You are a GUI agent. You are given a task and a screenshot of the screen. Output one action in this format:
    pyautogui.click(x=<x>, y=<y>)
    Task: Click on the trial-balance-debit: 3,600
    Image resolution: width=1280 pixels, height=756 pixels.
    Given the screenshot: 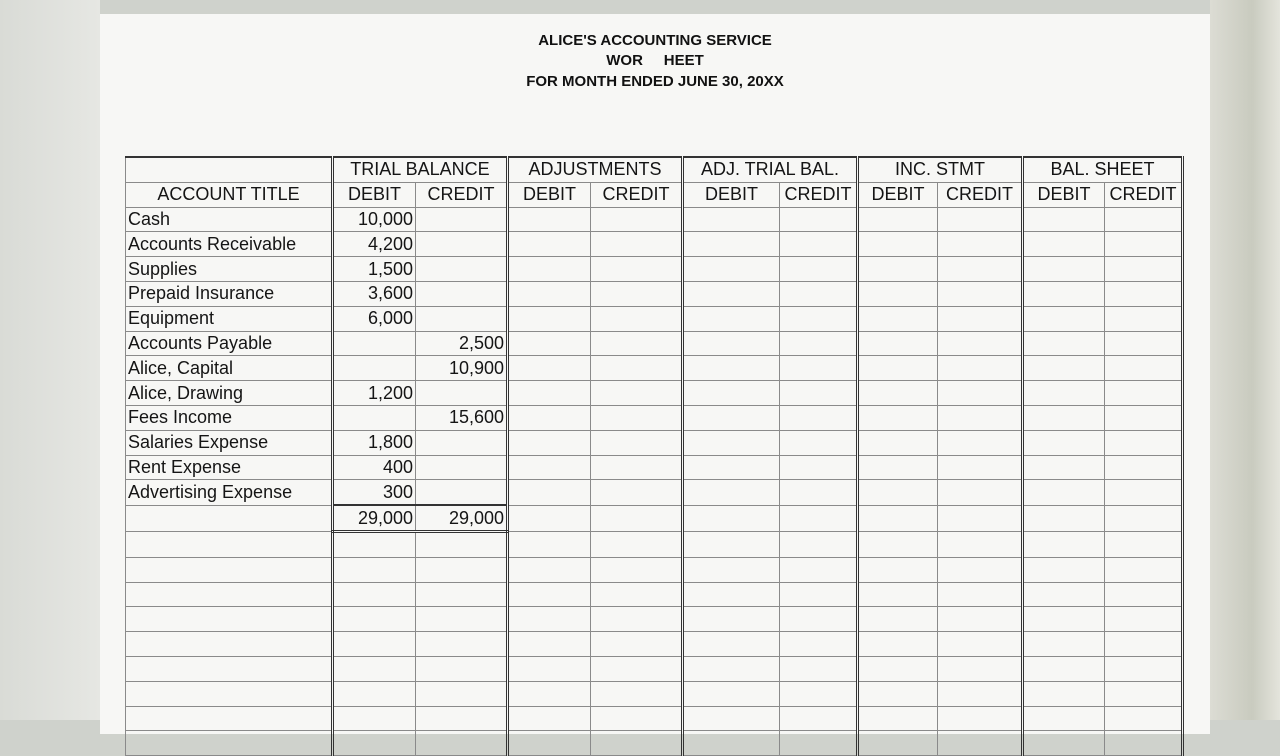 What is the action you would take?
    pyautogui.click(x=373, y=293)
    